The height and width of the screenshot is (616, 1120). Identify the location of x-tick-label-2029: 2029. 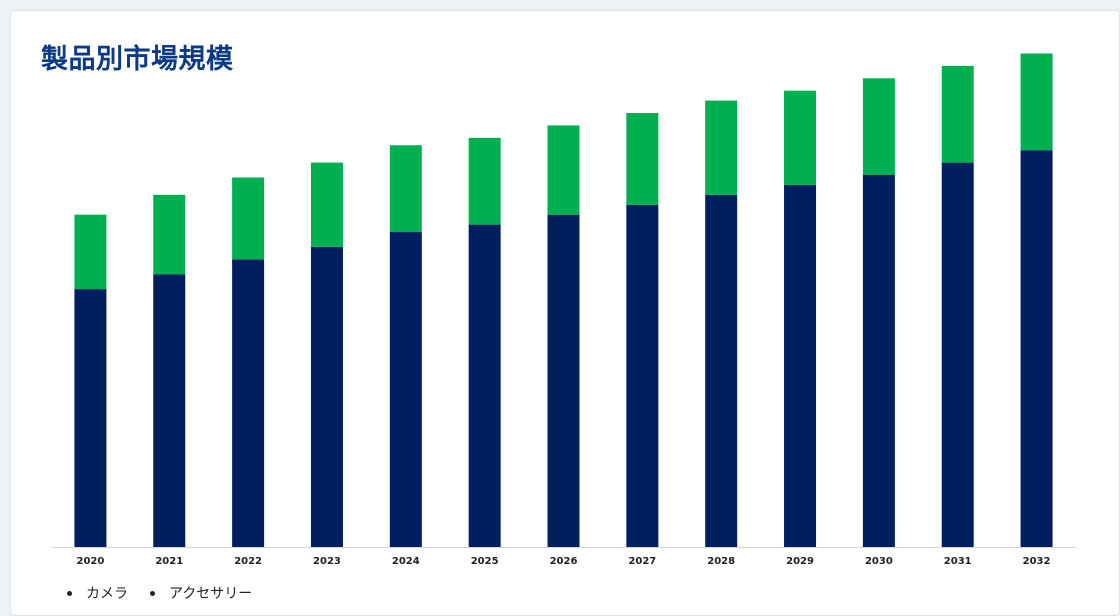
(800, 561).